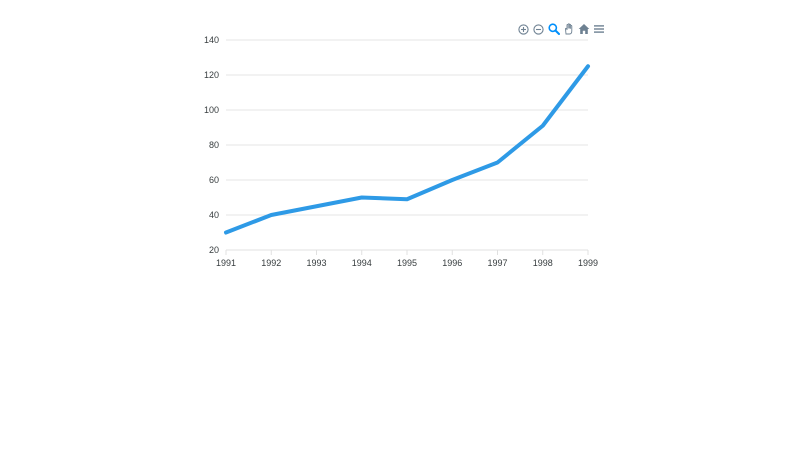 This screenshot has height=450, width=800. I want to click on x-tick-label: 1998, so click(543, 263).